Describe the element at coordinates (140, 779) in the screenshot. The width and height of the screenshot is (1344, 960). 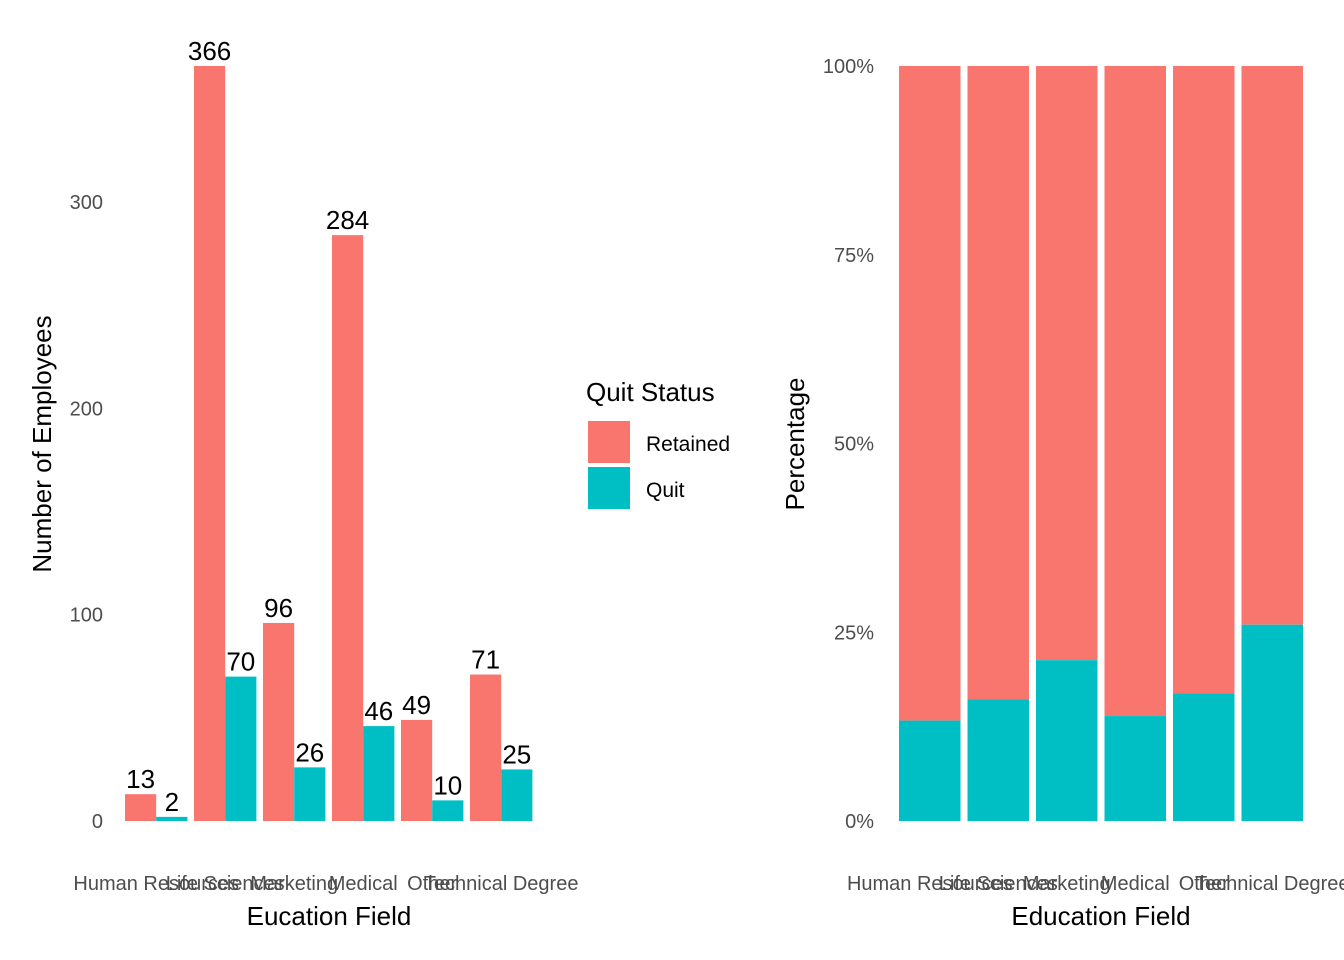
I see `left-data-label-human-resources-retained: 13` at that location.